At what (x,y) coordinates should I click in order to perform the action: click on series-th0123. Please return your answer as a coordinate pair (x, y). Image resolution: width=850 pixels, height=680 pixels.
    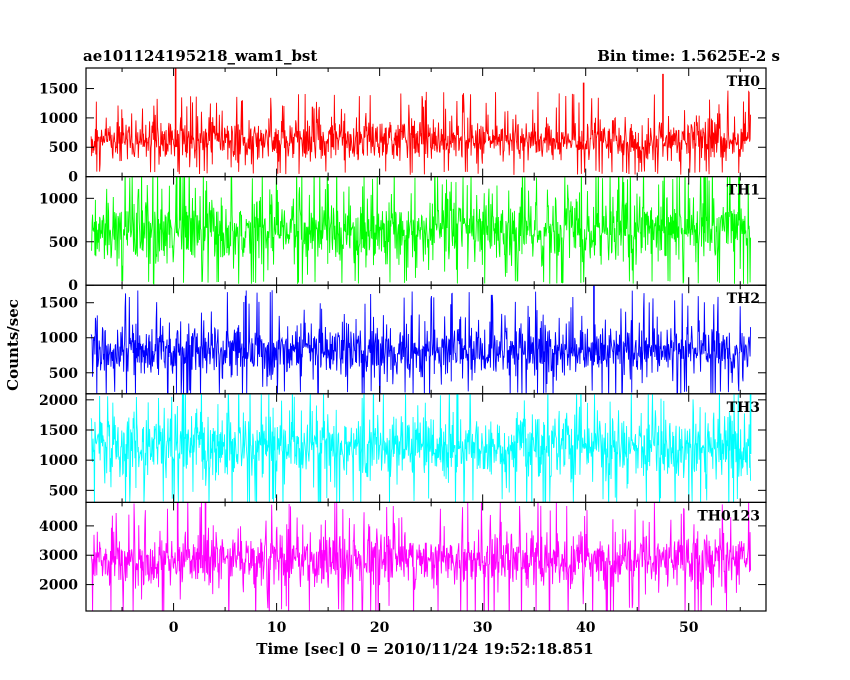
    Looking at the image, I should click on (420, 556).